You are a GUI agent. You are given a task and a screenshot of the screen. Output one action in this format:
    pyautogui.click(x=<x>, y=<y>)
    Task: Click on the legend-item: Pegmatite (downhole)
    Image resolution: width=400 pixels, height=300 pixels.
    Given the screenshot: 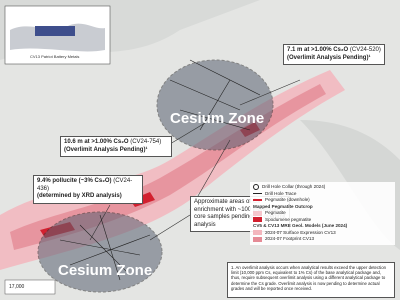 What is the action you would take?
    pyautogui.click(x=287, y=199)
    